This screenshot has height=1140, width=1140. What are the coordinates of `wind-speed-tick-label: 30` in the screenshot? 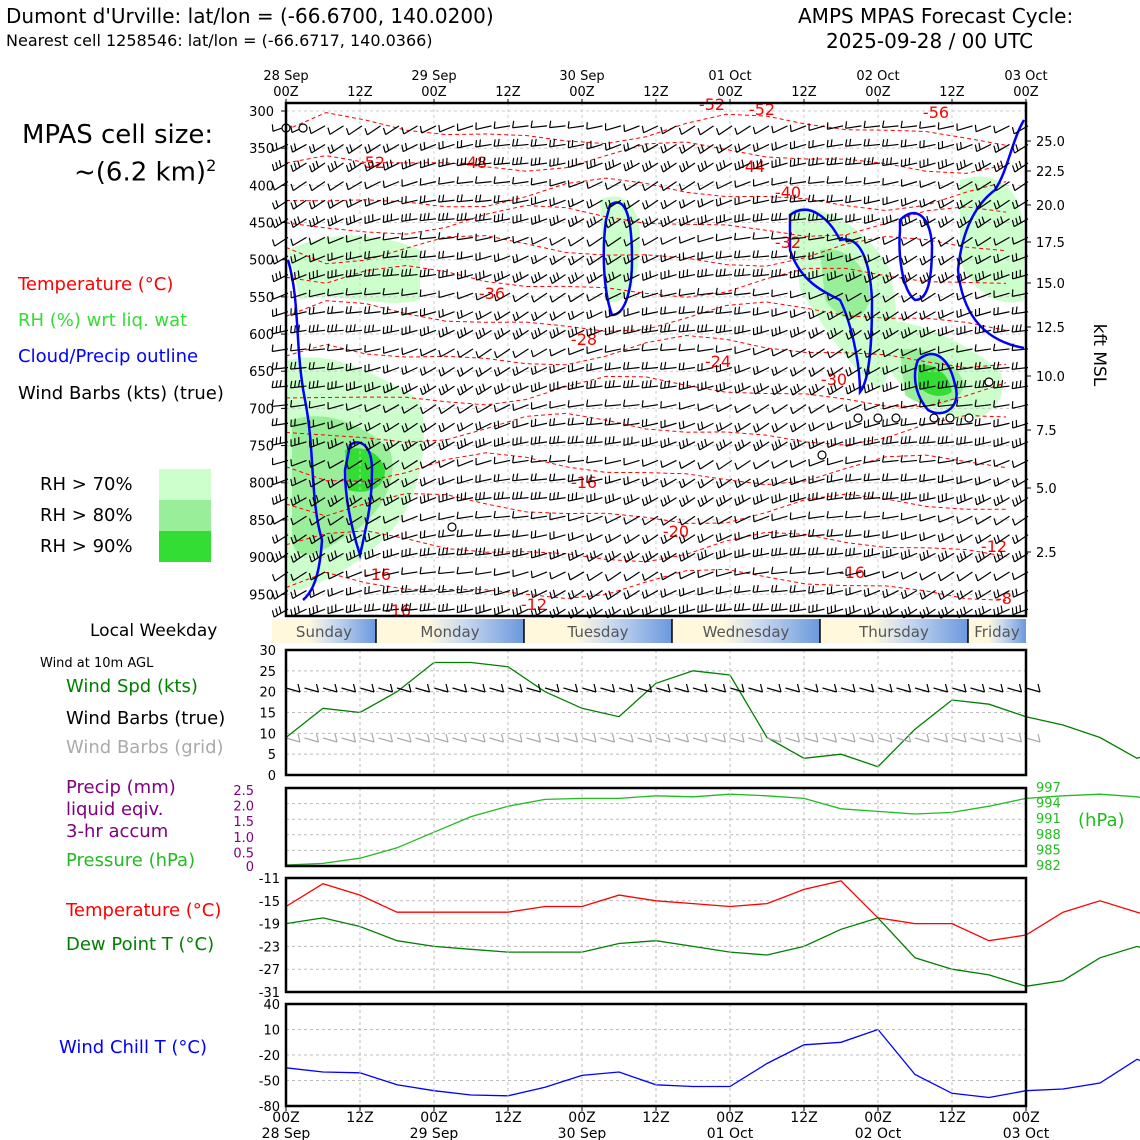 It's located at (267, 651).